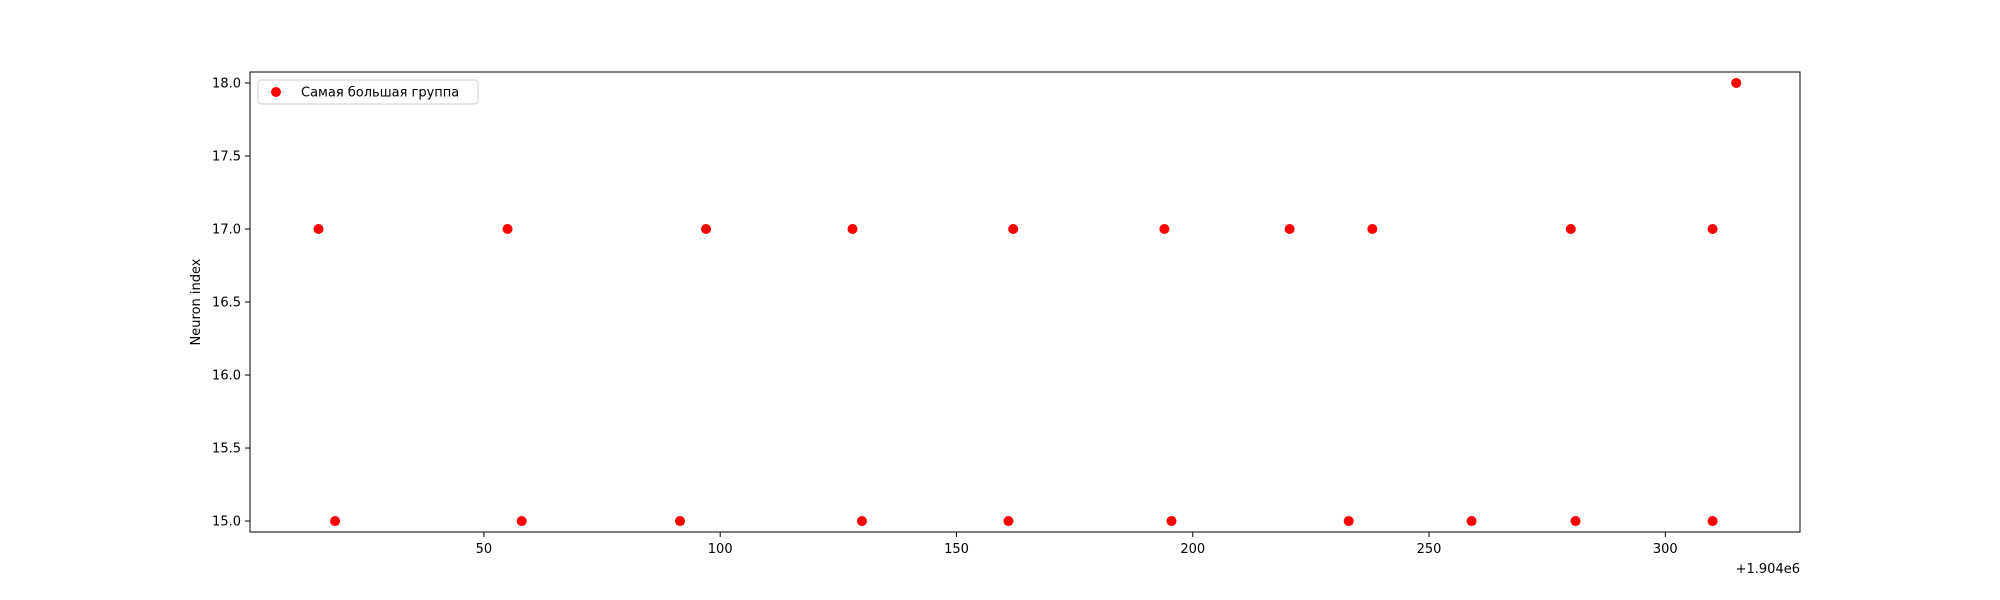 Image resolution: width=2000 pixels, height=600 pixels. I want to click on y-axis: 15.0 15.5 16.0 16.5 17.0 17.5 18.0, so click(231, 303).